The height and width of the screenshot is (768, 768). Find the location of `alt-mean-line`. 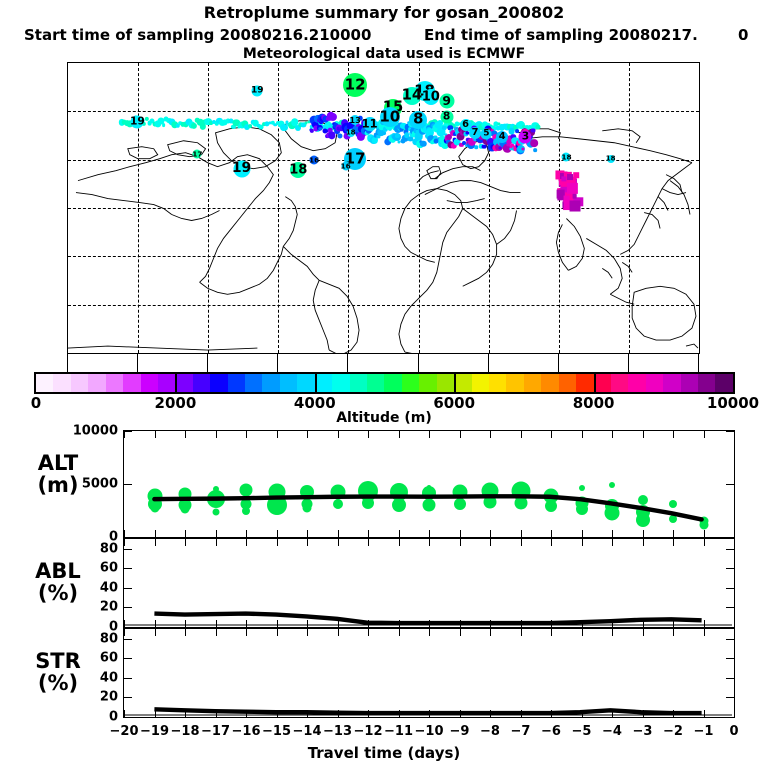

alt-mean-line is located at coordinates (428, 508).